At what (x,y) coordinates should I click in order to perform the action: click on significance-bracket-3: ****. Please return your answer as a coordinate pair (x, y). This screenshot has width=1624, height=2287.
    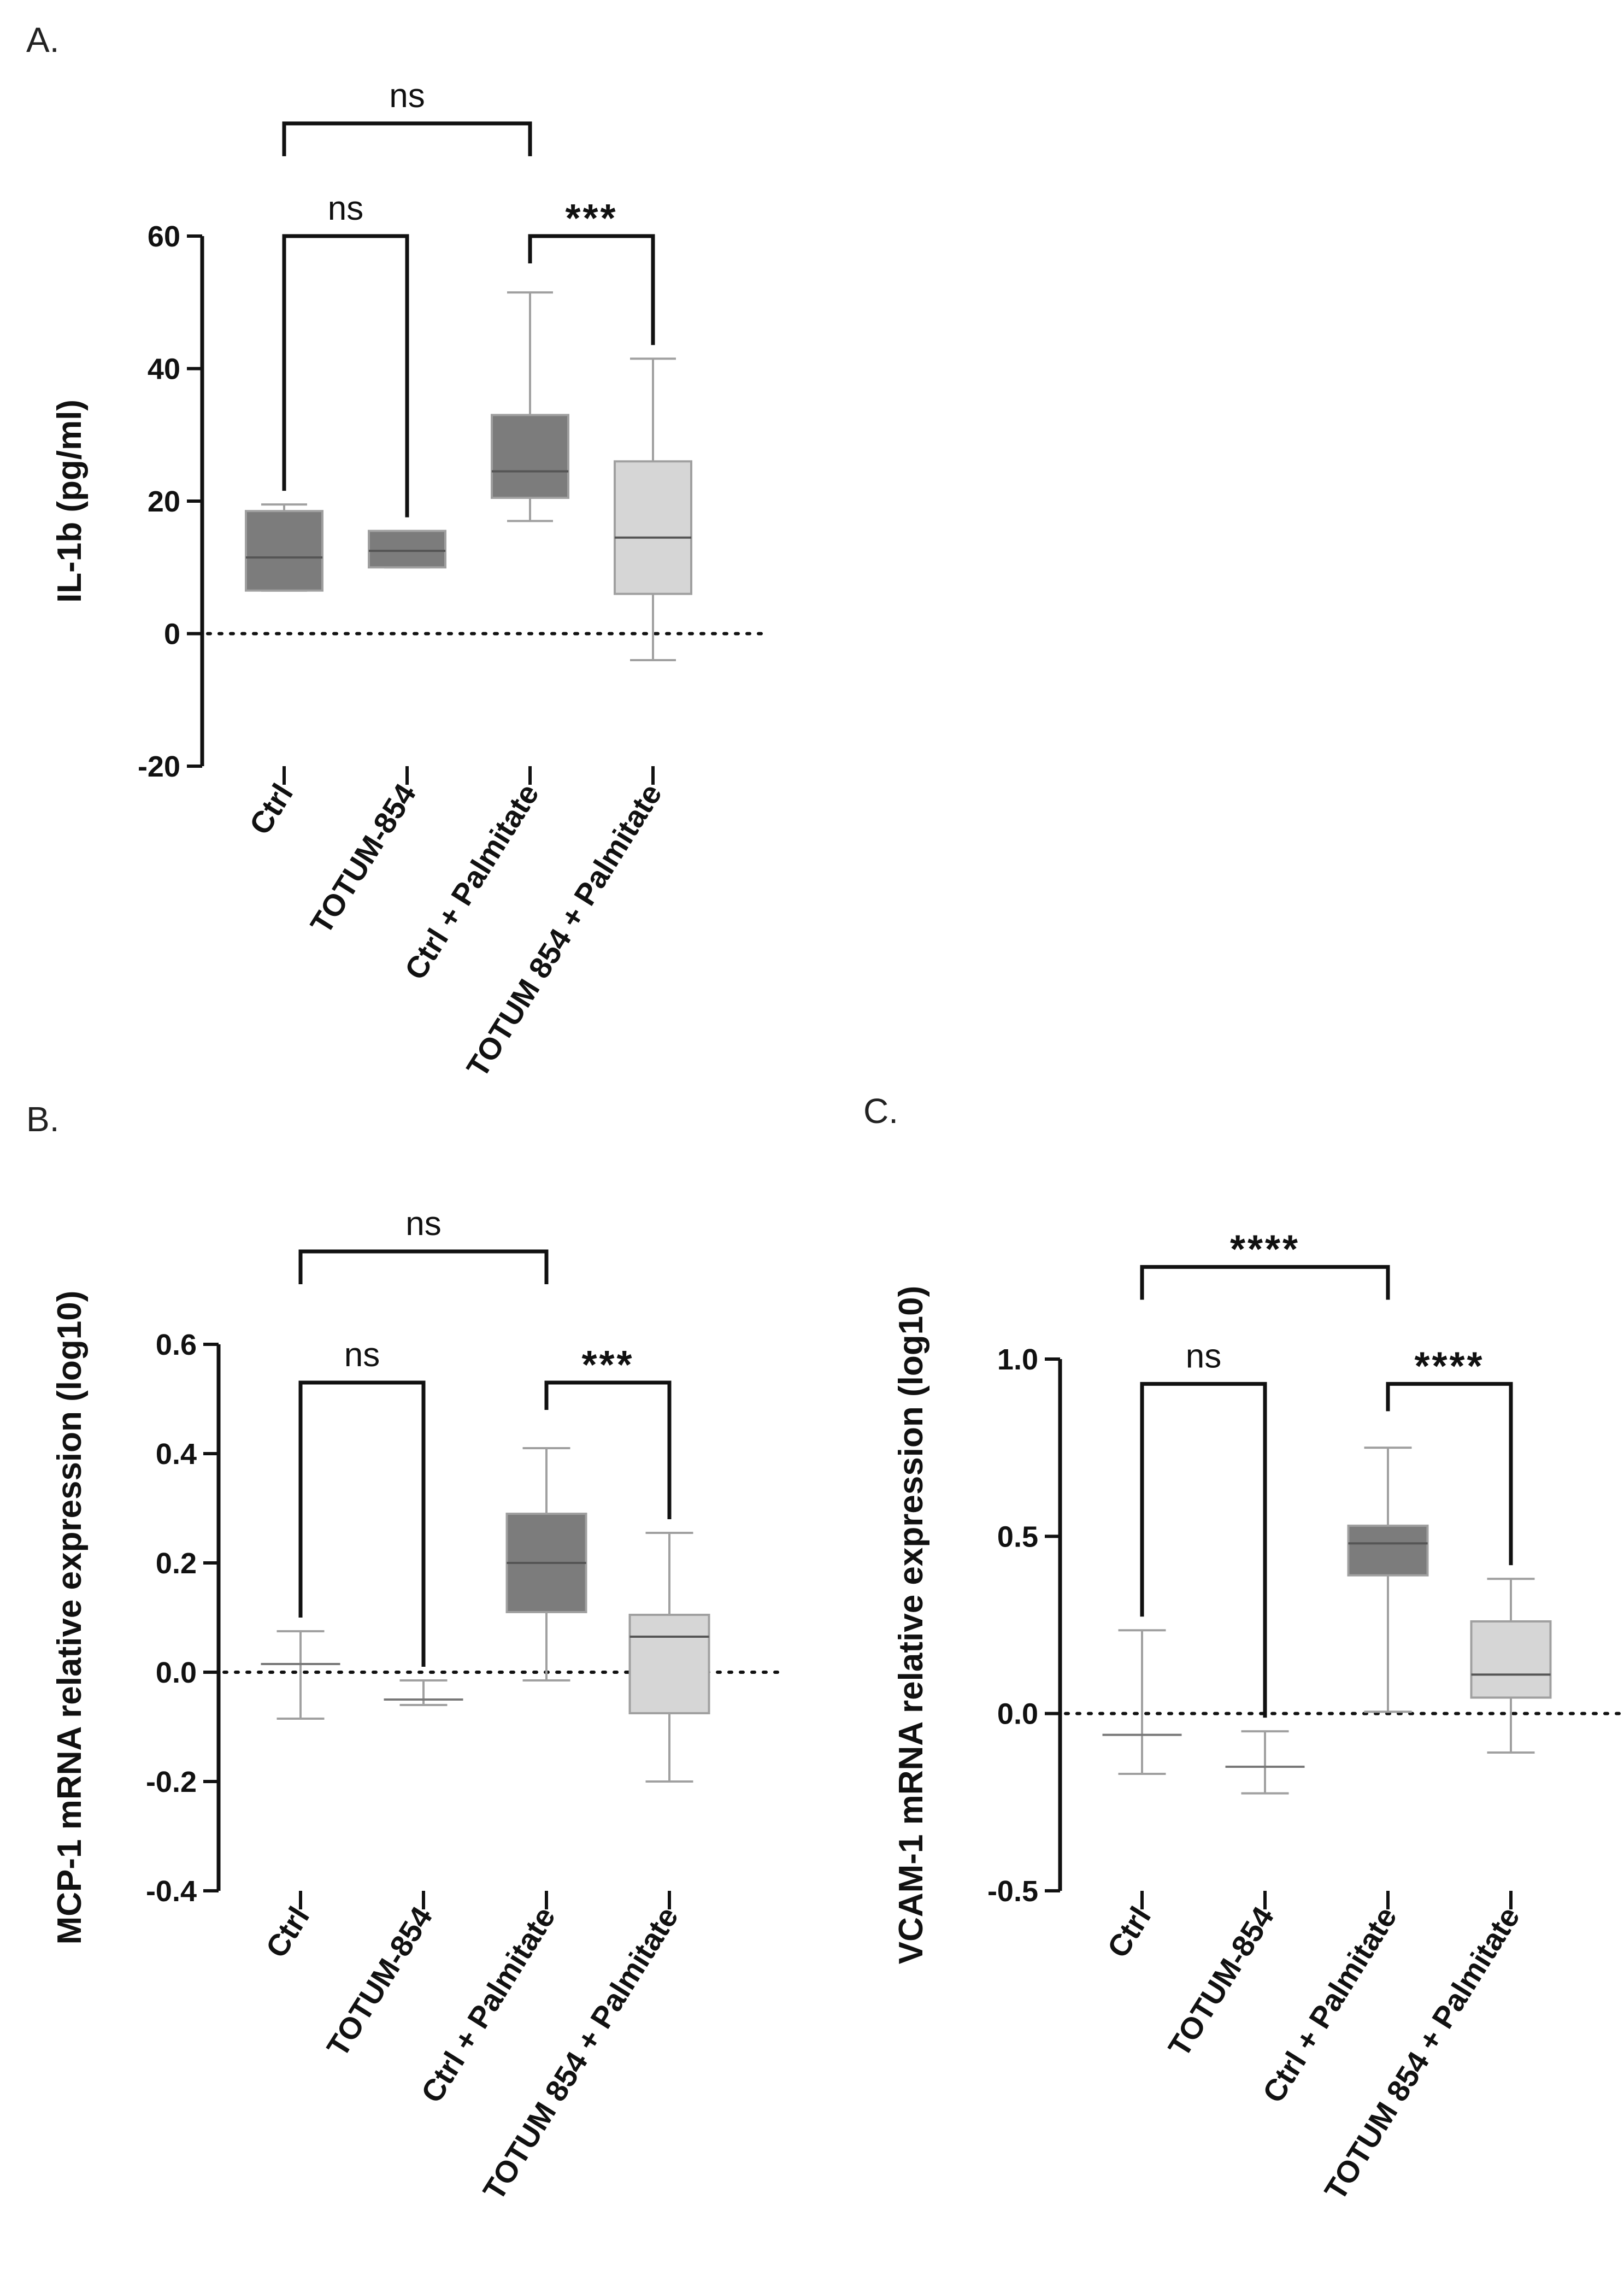
    Looking at the image, I should click on (1449, 1455).